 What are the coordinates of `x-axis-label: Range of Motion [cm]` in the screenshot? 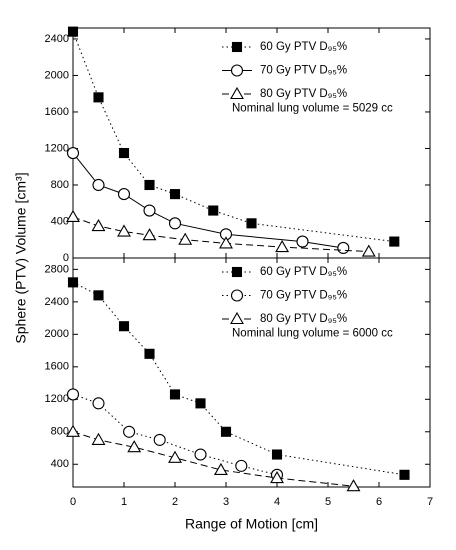 It's located at (251, 524).